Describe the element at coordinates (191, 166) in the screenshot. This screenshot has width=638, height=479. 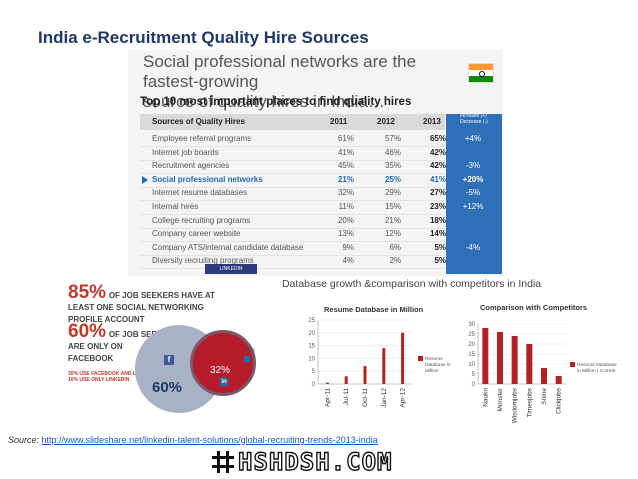
I see `table-row-source: Recruitment agencies` at that location.